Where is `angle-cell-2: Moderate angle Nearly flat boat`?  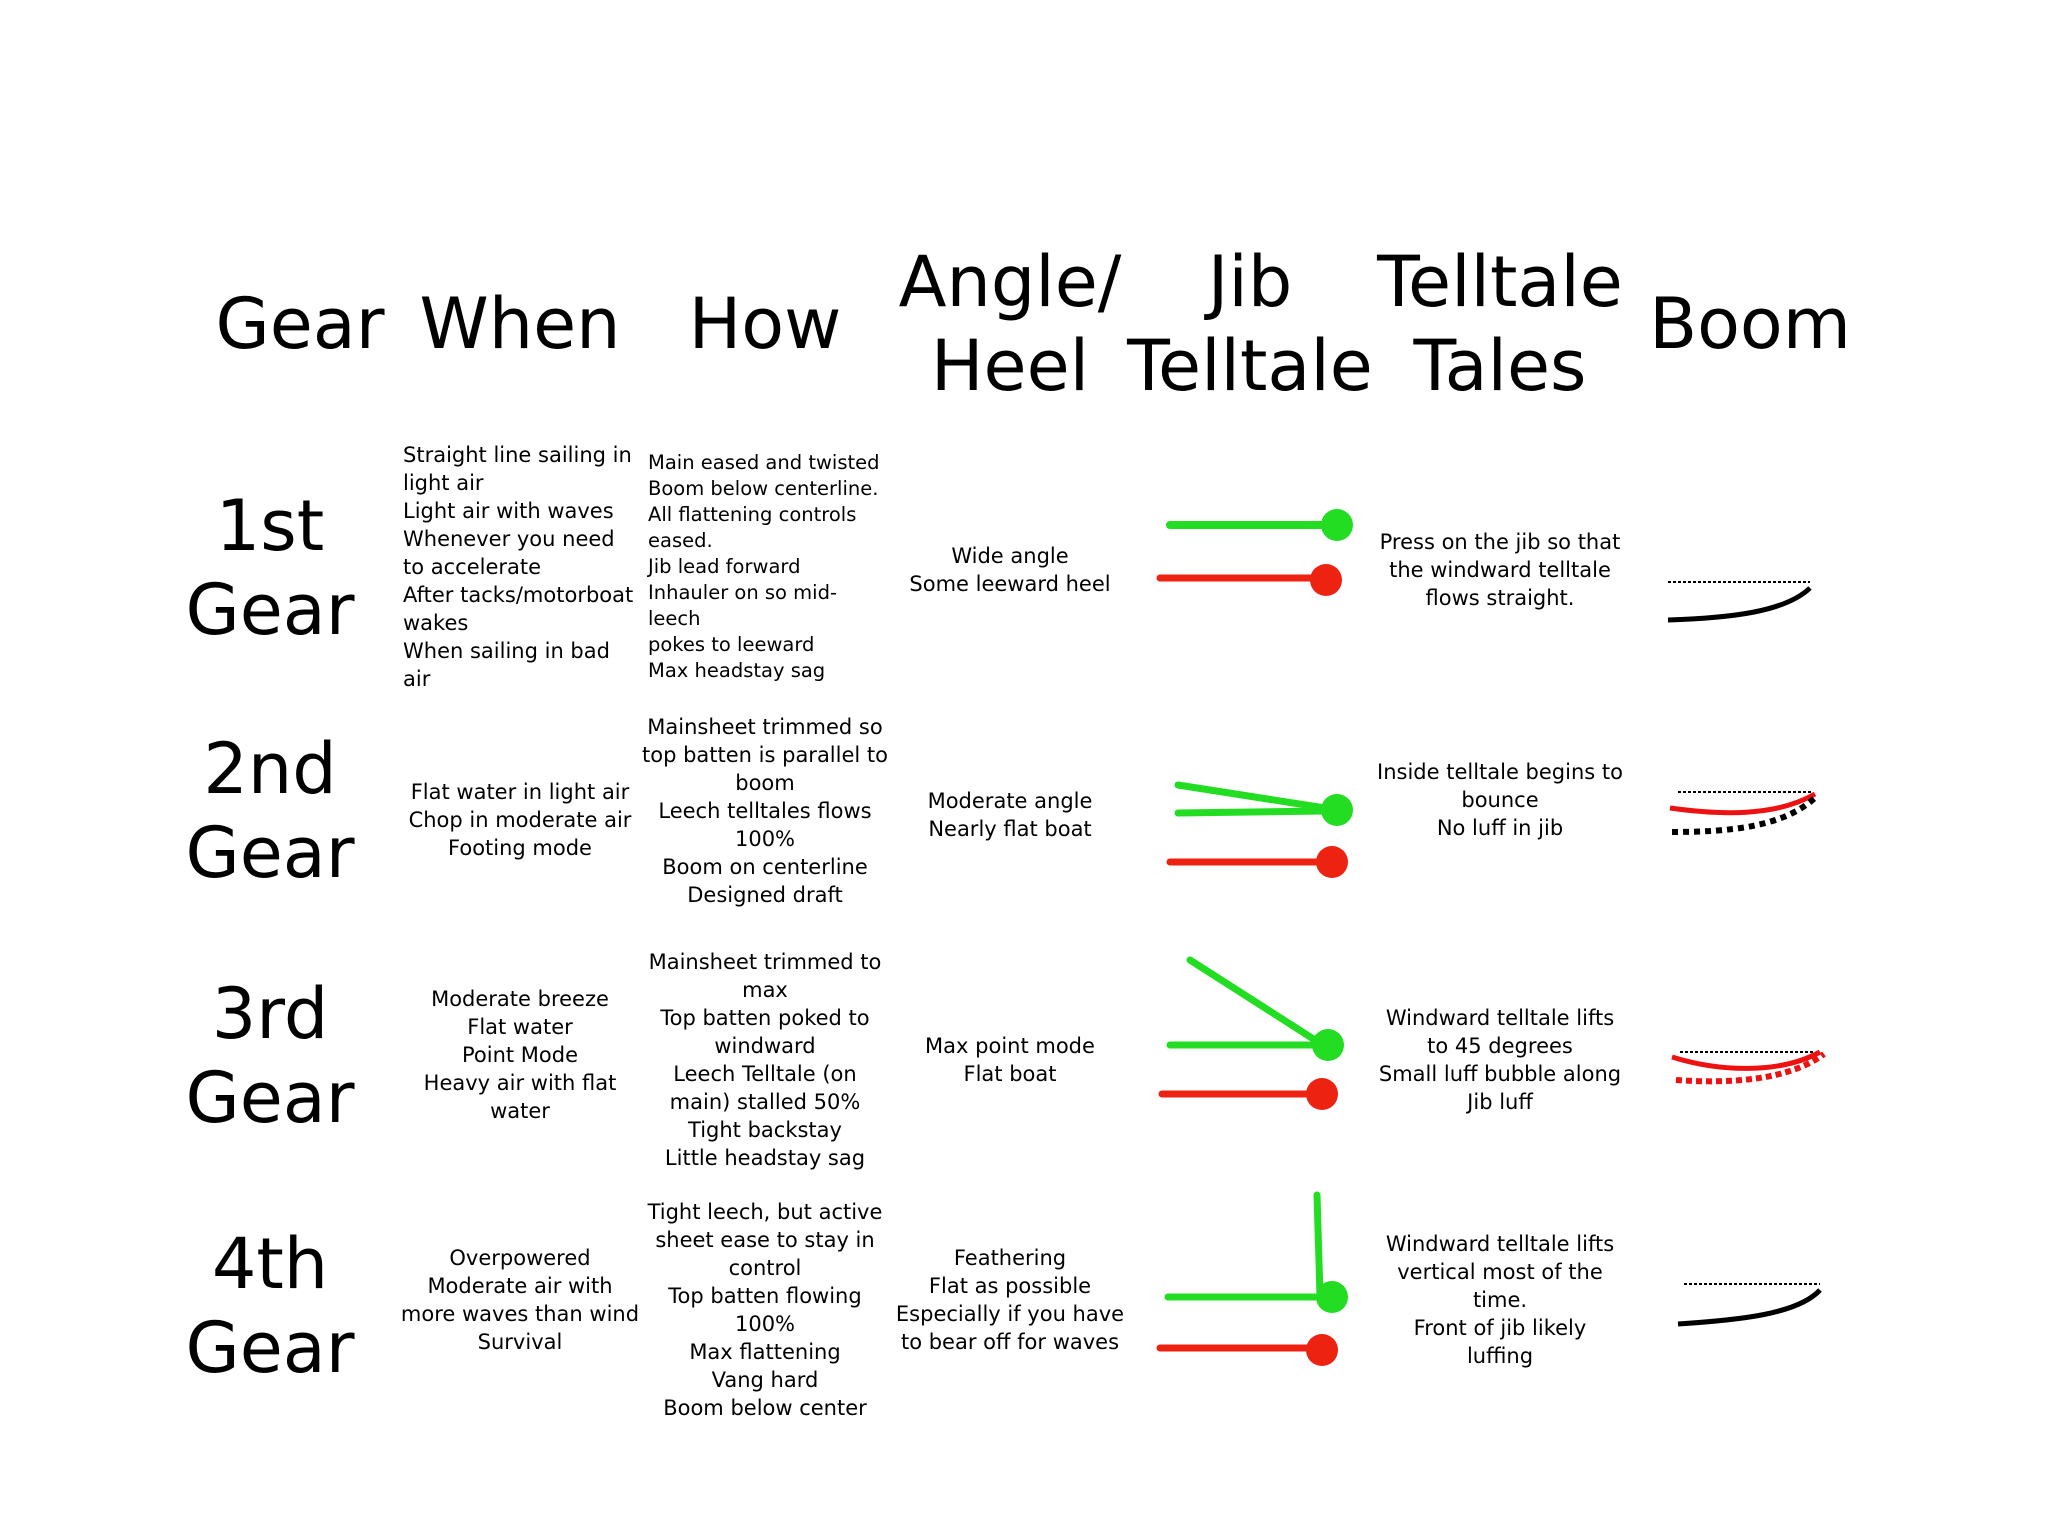
angle-cell-2: Moderate angle Nearly flat boat is located at coordinates (1010, 815).